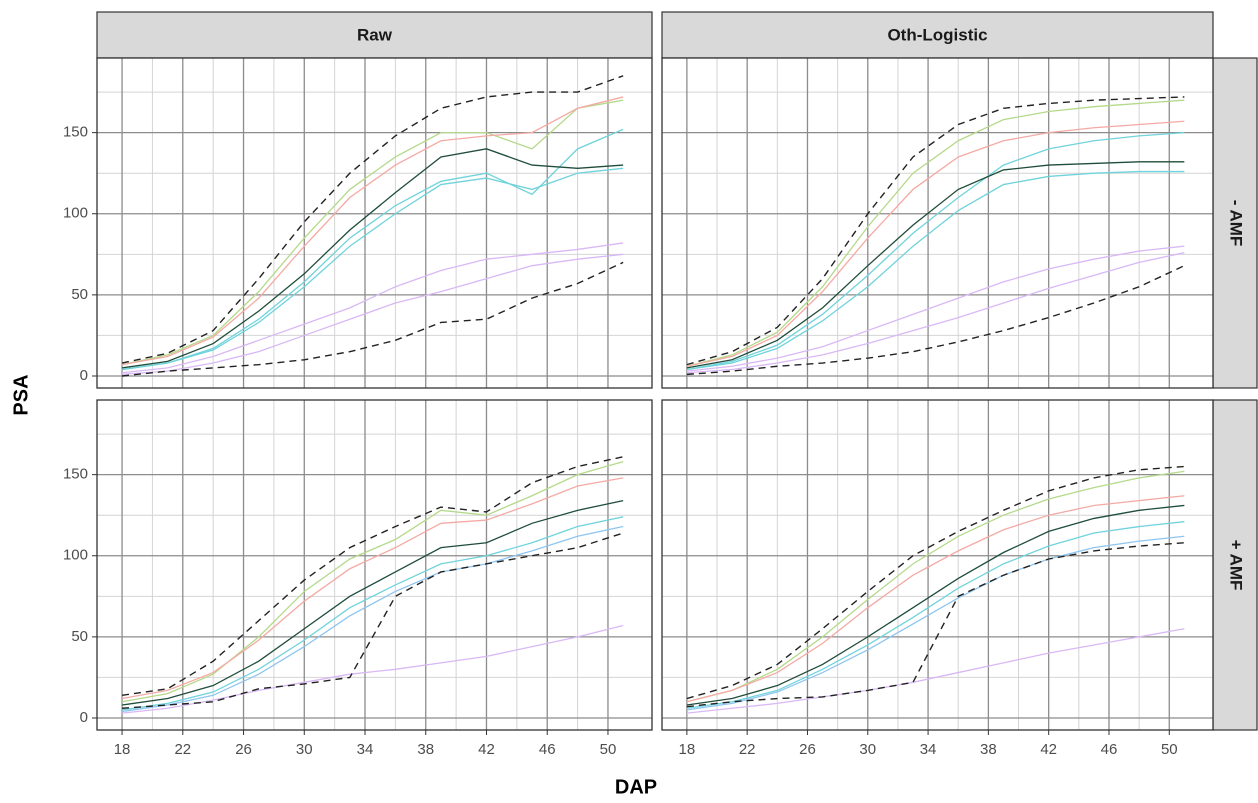 Image resolution: width=1258 pixels, height=803 pixels. I want to click on y-axis-title: PSA, so click(21, 394).